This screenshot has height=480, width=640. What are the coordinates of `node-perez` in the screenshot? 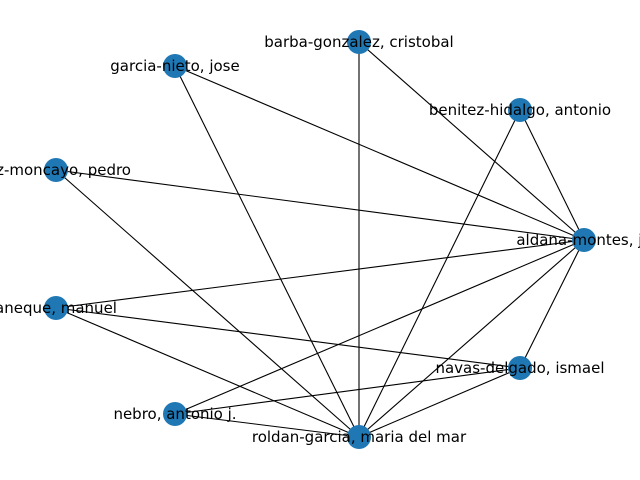 It's located at (56, 170).